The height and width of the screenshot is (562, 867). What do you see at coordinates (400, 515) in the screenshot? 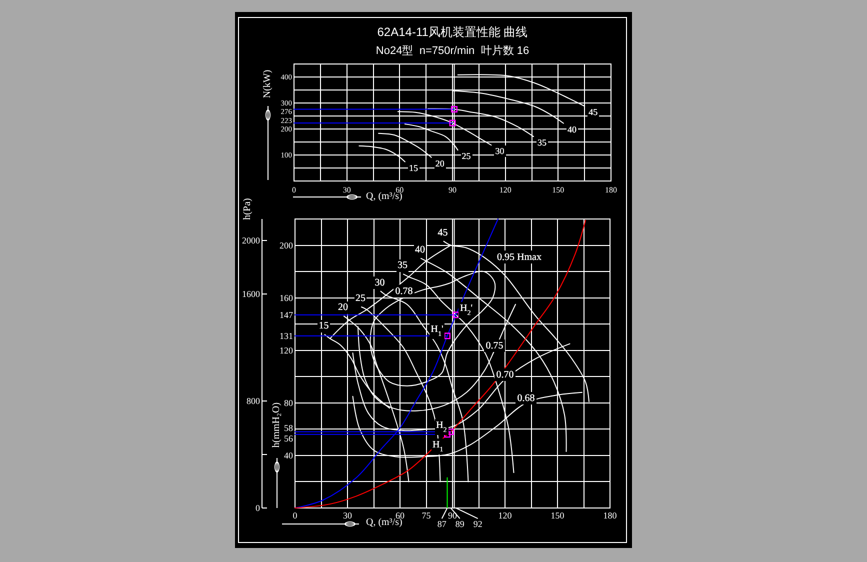
I see `x-tick-label: 60` at bounding box center [400, 515].